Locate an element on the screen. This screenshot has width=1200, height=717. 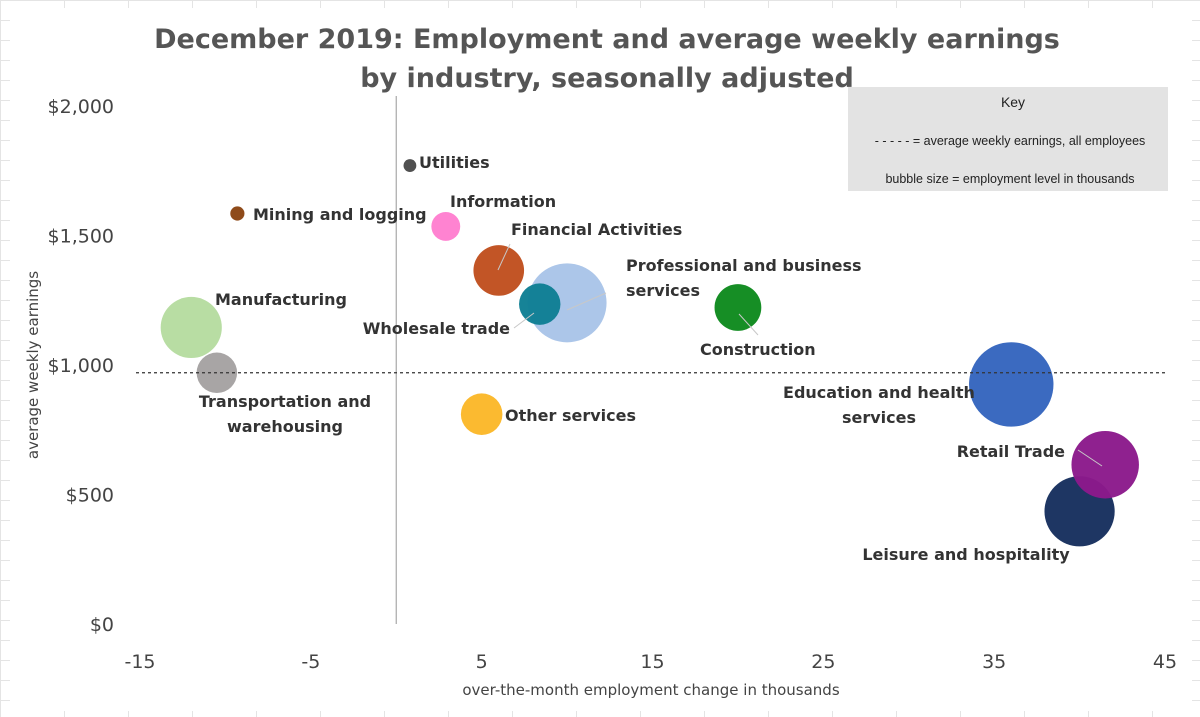
y-tick-label: $2,000 is located at coordinates (81, 107).